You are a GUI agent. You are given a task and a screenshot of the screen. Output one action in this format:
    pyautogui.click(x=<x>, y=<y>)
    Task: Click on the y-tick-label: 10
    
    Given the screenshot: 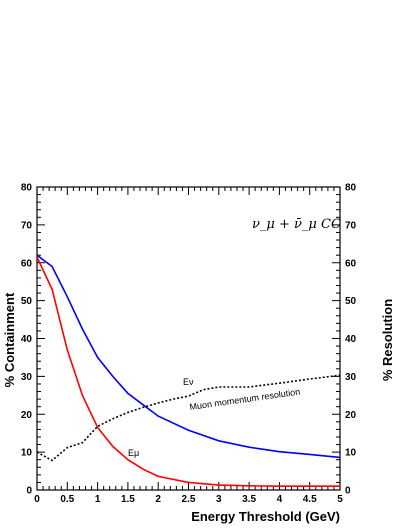 What is the action you would take?
    pyautogui.click(x=27, y=453)
    